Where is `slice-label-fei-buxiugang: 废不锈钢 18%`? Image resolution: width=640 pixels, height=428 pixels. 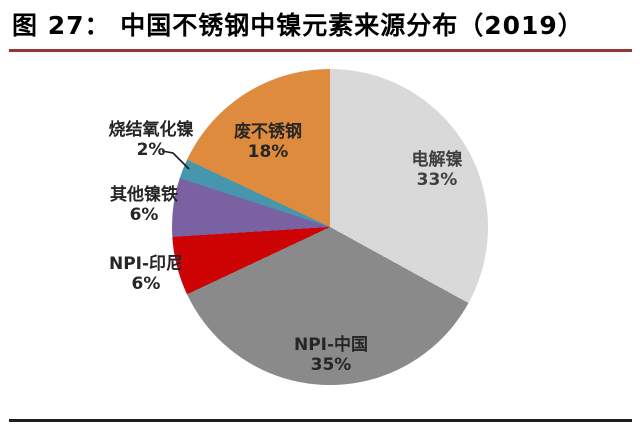 slice-label-fei-buxiugang: 废不锈钢 18% is located at coordinates (268, 142).